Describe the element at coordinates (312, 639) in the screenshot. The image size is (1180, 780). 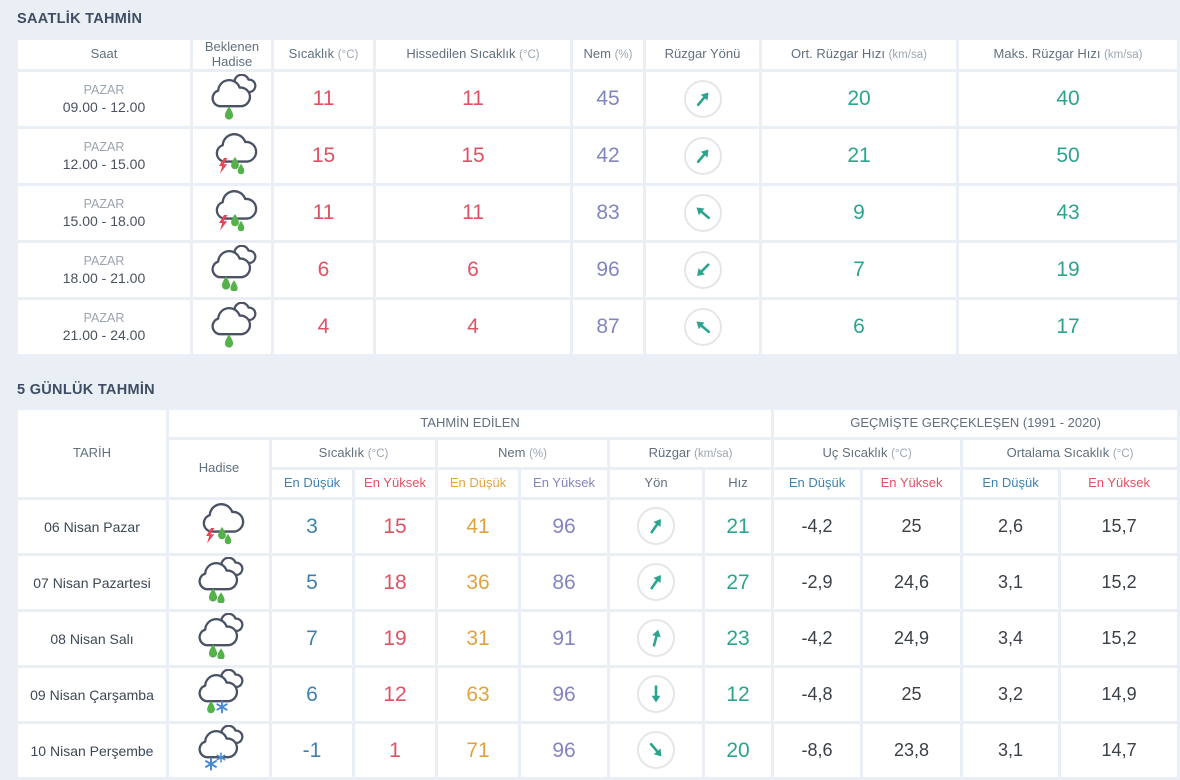
I see `temp-min-value: 7` at that location.